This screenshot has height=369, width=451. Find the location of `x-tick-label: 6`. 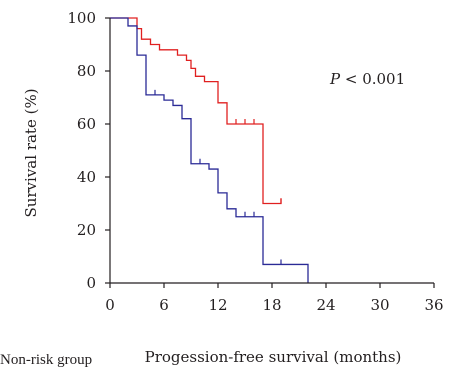

x-tick-label: 6 is located at coordinates (164, 305).